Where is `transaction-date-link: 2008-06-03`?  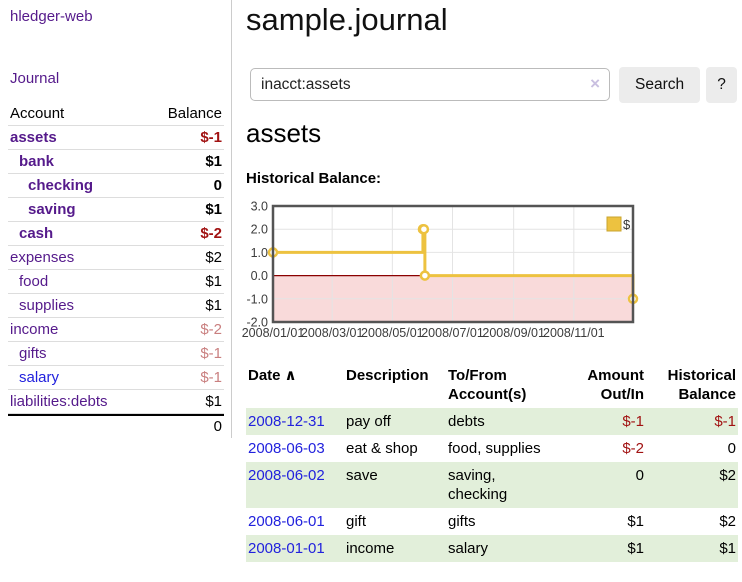
transaction-date-link: 2008-06-03 is located at coordinates (286, 448).